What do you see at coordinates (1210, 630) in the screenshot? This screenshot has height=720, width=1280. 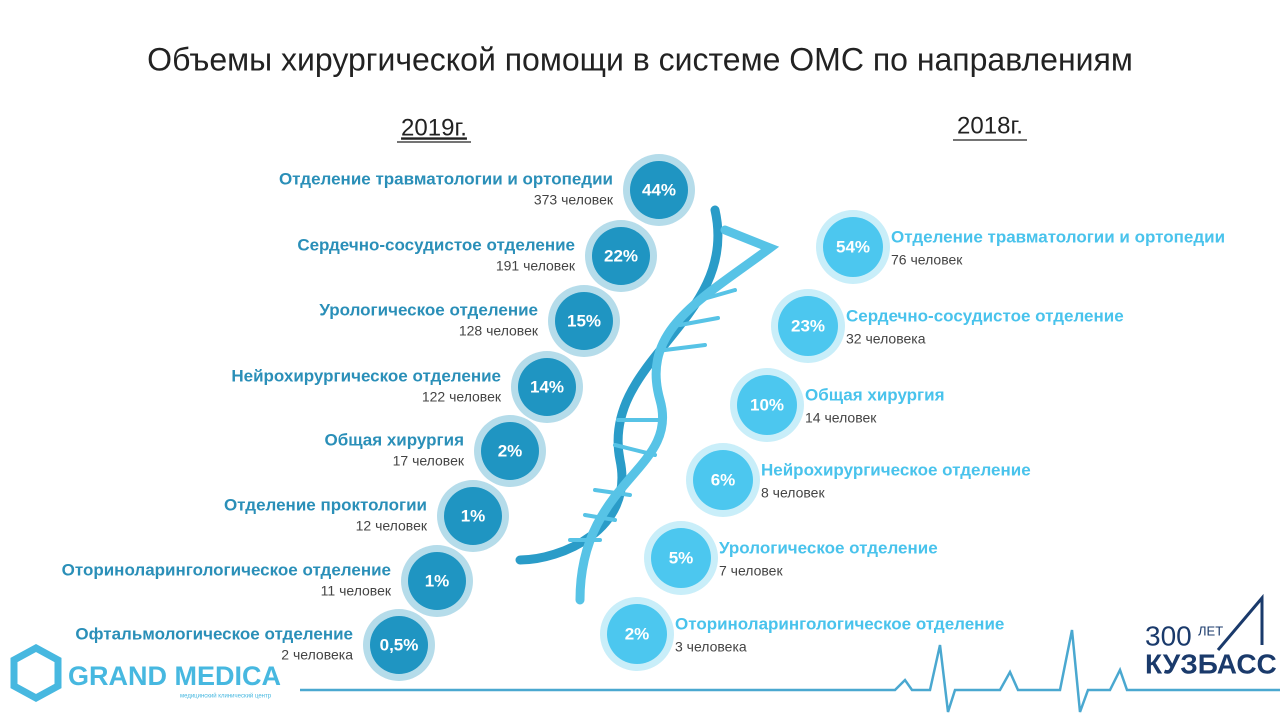 I see `logo-text: ЛЕТ` at bounding box center [1210, 630].